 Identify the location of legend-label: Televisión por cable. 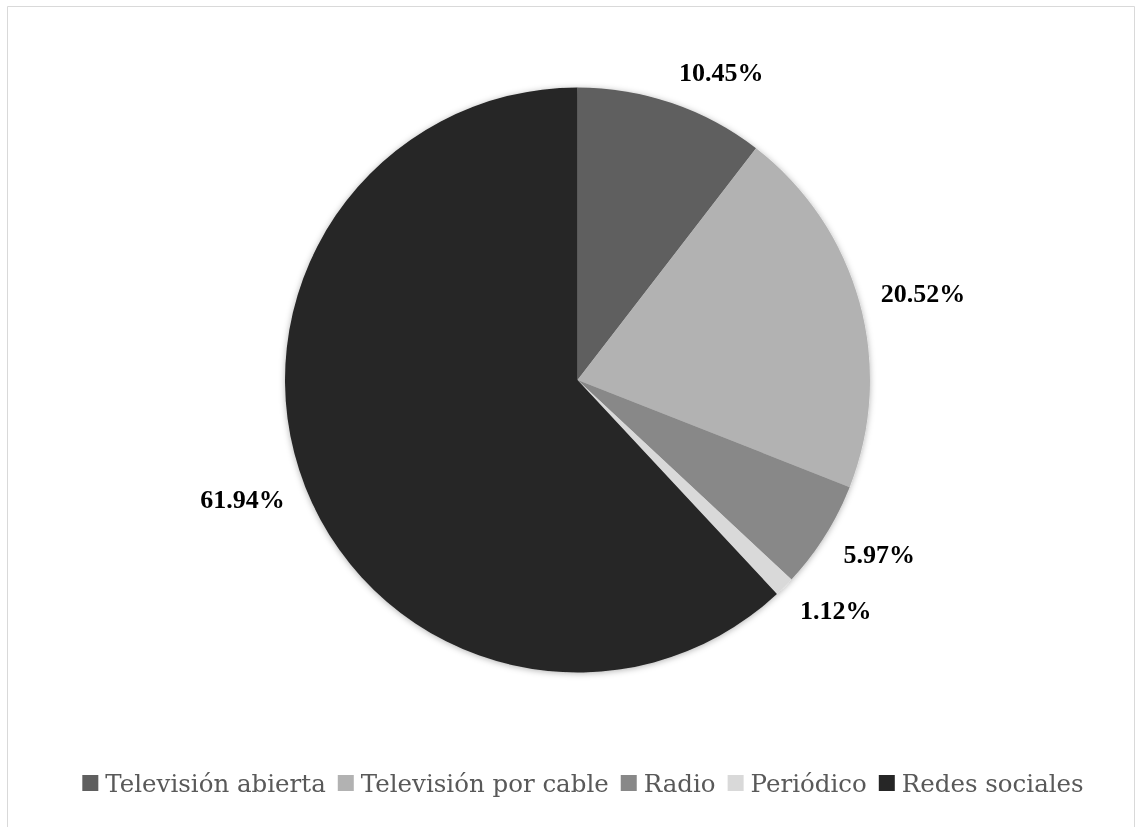
(484, 783).